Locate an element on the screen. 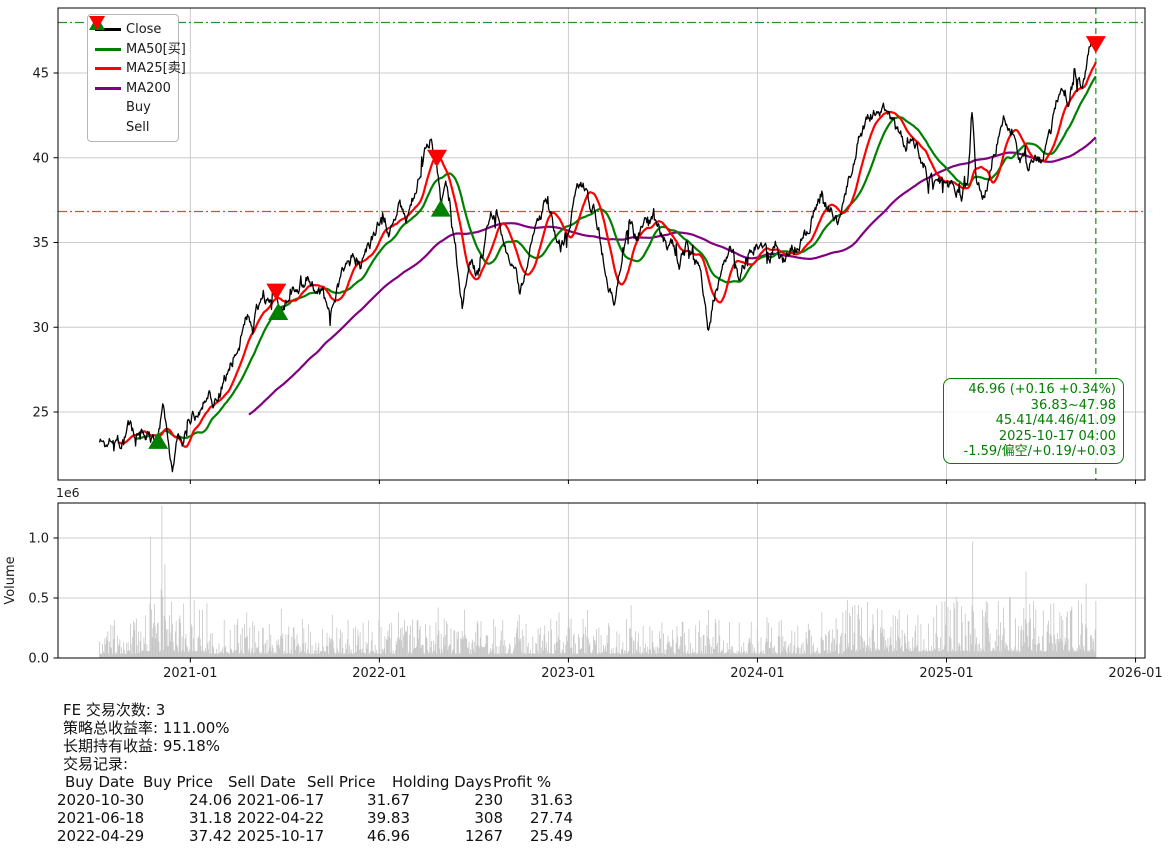  legend-item-sell: Sell is located at coordinates (130, 77).